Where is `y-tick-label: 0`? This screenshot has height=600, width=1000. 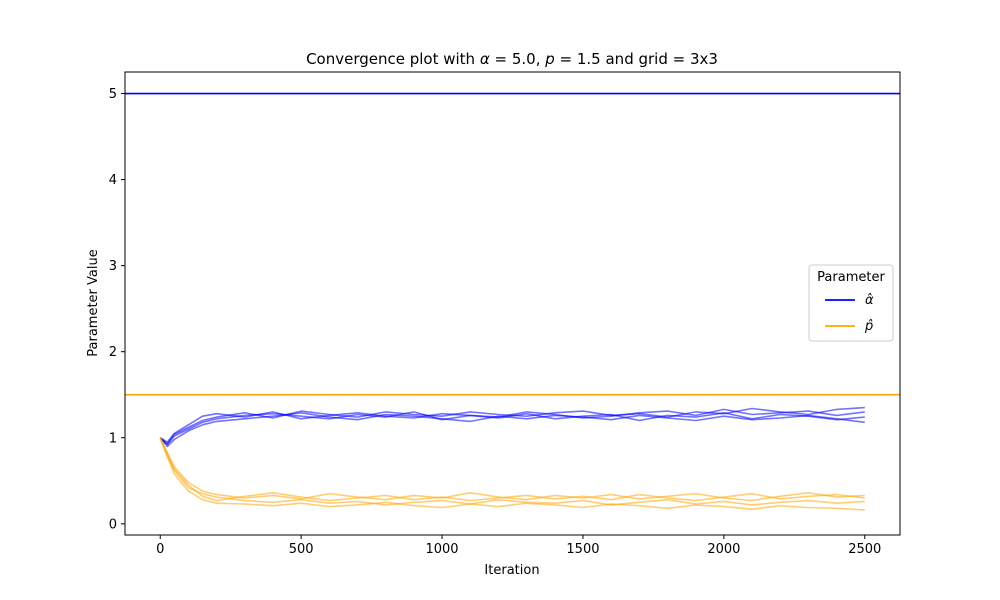
y-tick-label: 0 is located at coordinates (113, 524).